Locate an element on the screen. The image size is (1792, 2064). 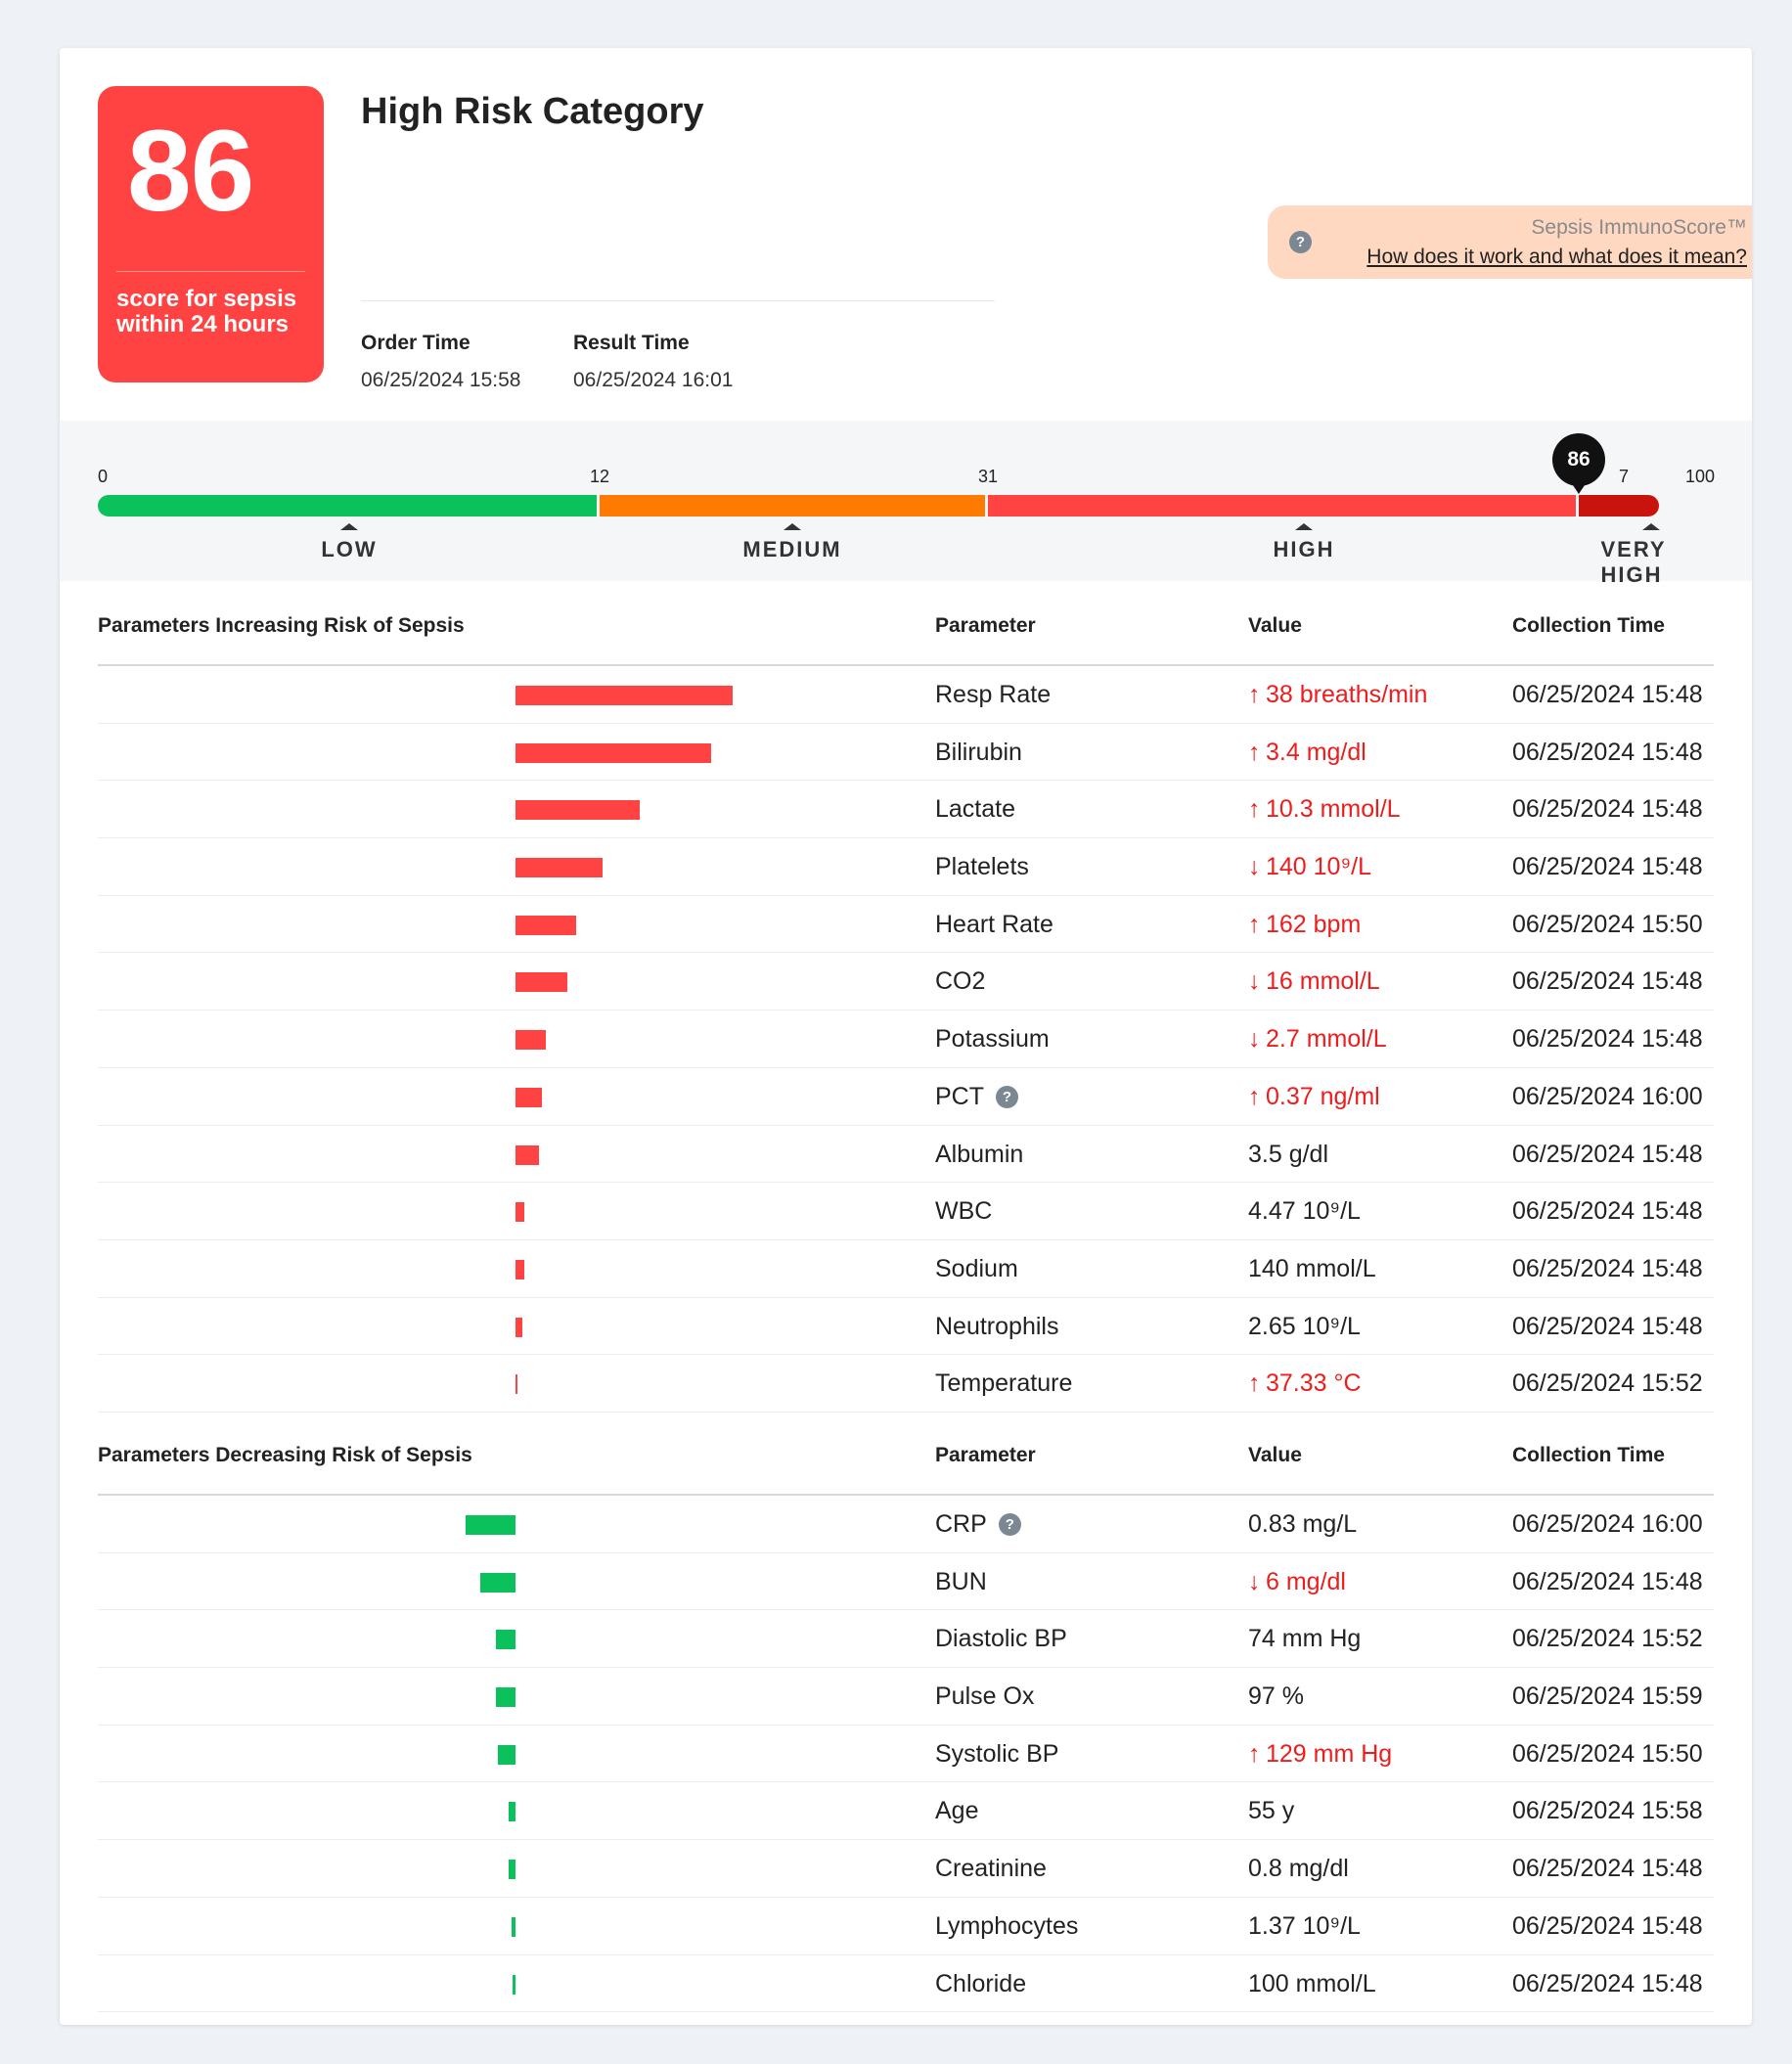
section-title: Parameters Decreasing Risk of Sepsis is located at coordinates (285, 1455).